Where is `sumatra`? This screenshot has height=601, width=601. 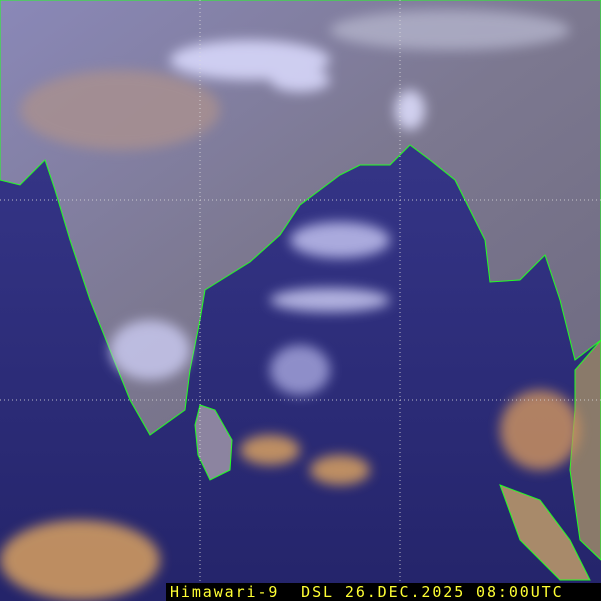
sumatra is located at coordinates (545, 532).